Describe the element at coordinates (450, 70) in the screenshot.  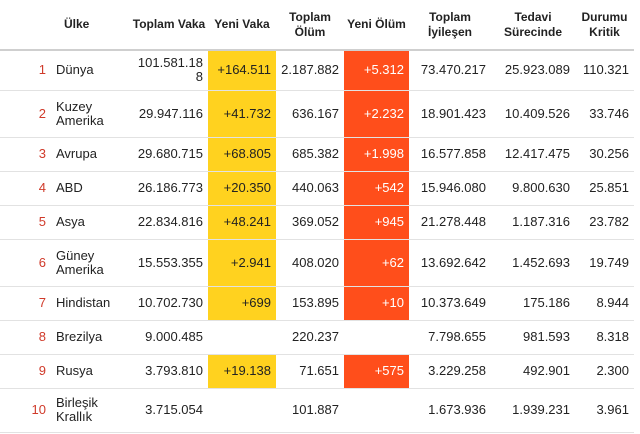
I see `total-recovered-cell: 73.470.217` at that location.